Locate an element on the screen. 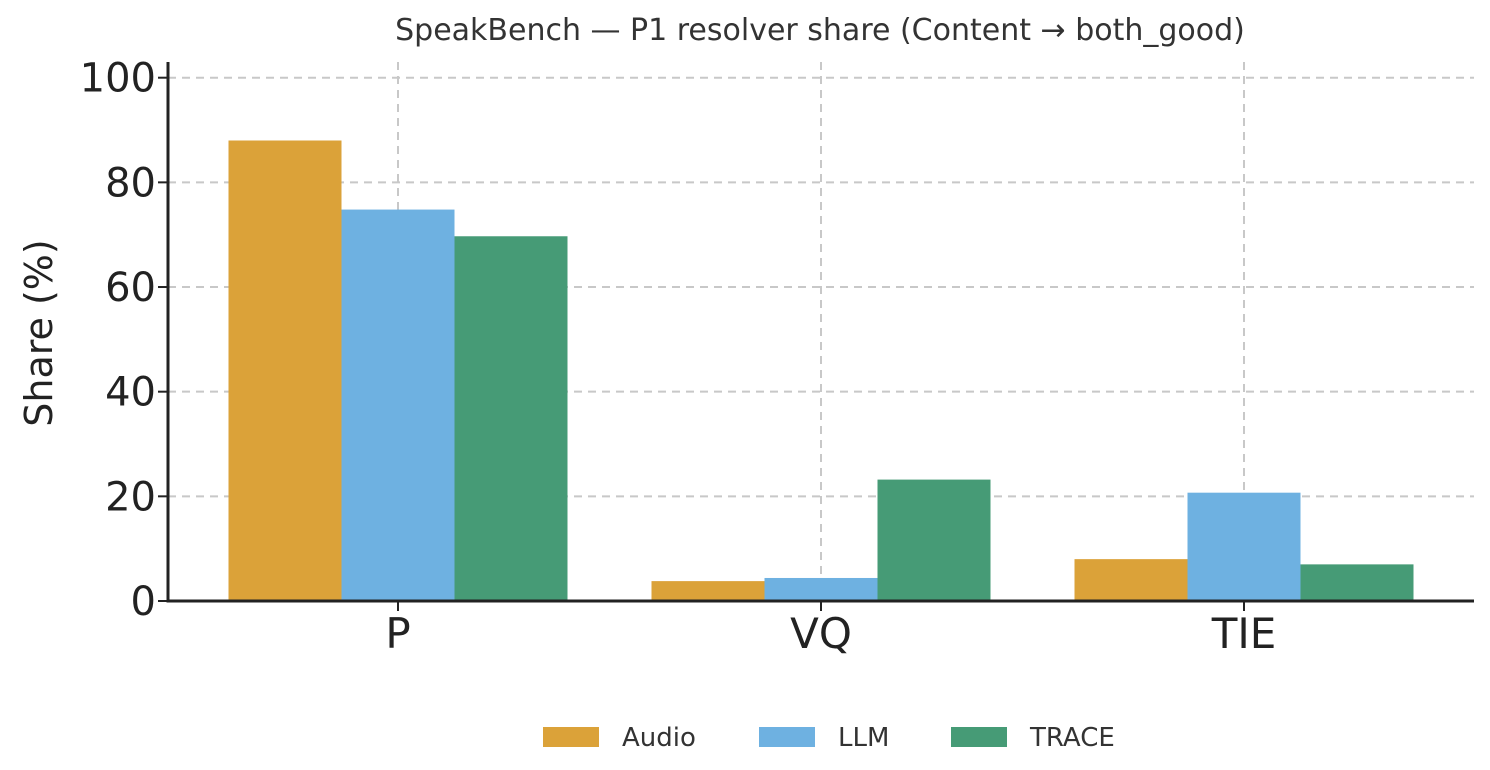  bar-trace-tie is located at coordinates (1357, 582).